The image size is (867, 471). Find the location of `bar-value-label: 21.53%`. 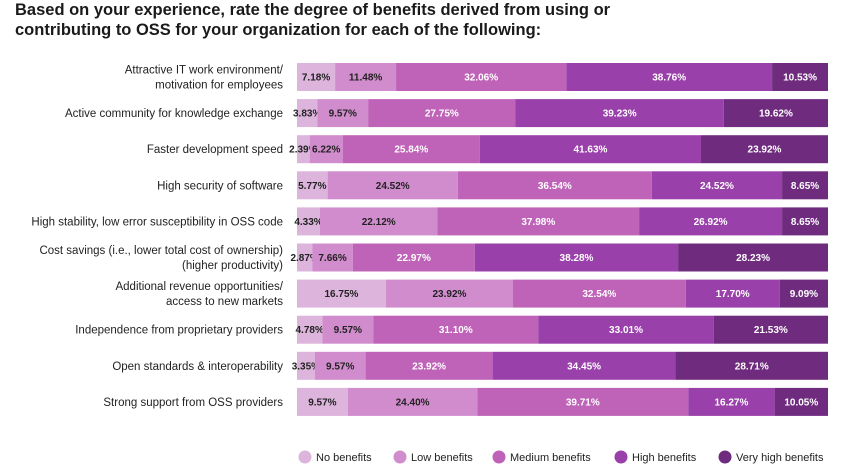

bar-value-label: 21.53% is located at coordinates (771, 330).